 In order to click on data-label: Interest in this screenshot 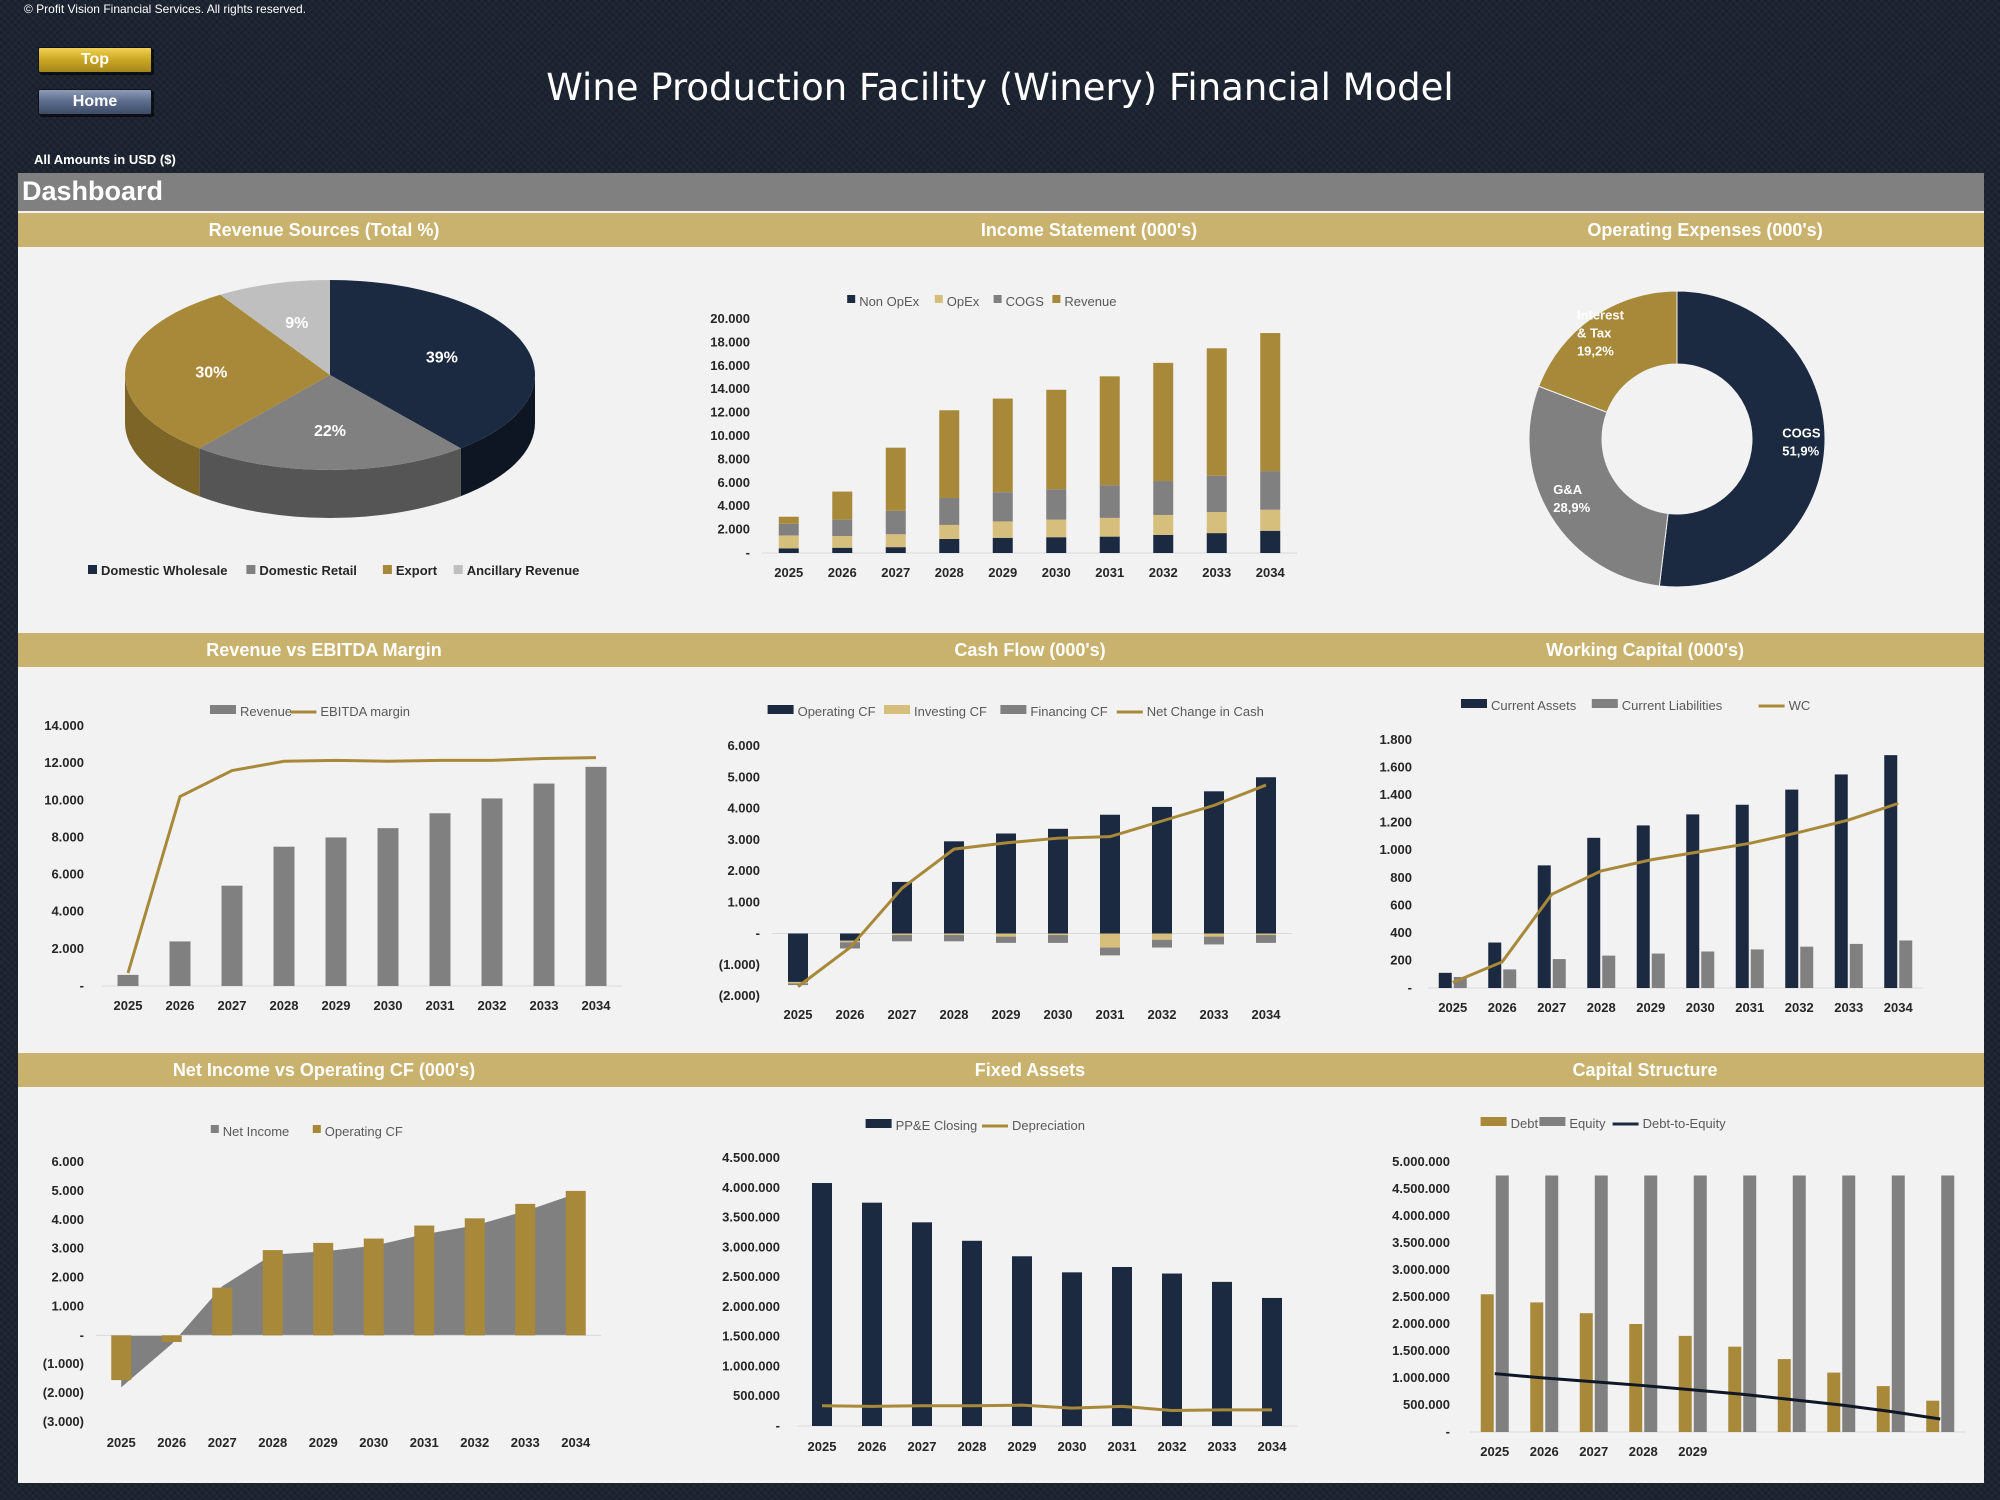, I will do `click(1601, 314)`.